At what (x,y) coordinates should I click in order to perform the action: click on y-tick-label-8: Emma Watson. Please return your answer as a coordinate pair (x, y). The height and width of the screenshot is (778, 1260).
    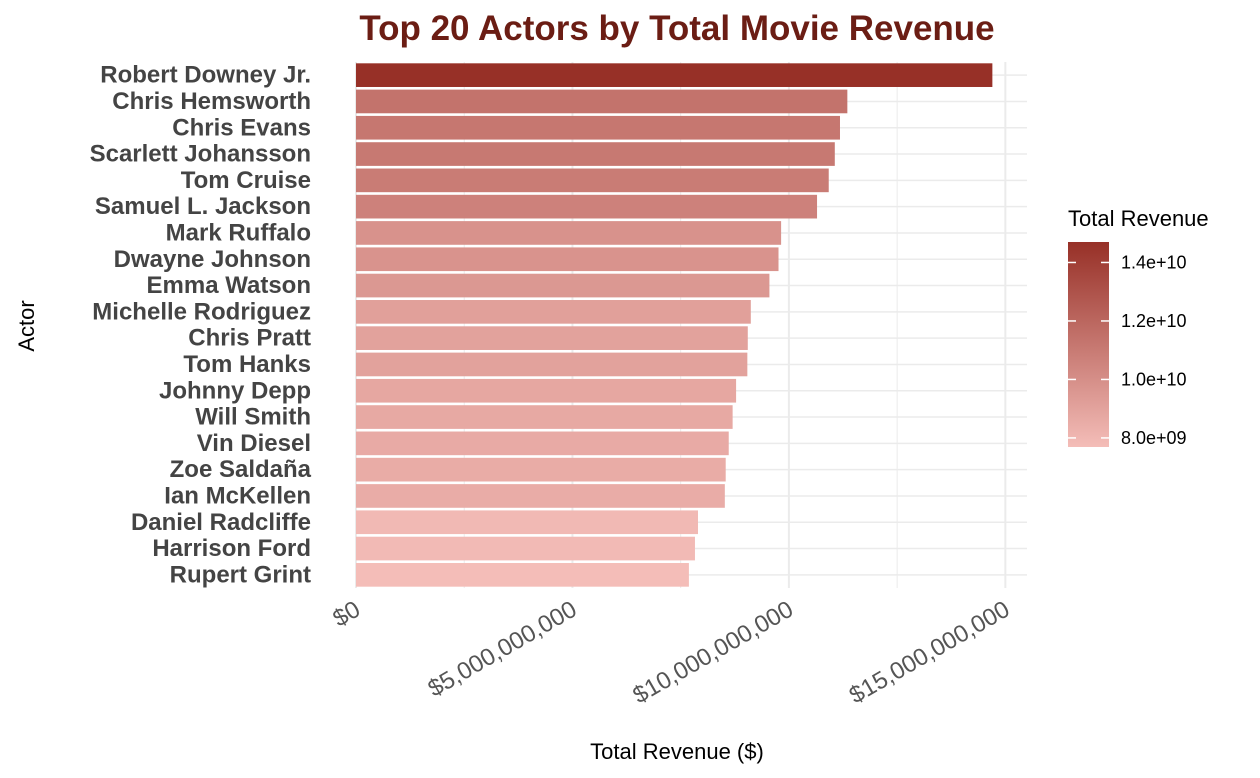
    Looking at the image, I should click on (229, 285).